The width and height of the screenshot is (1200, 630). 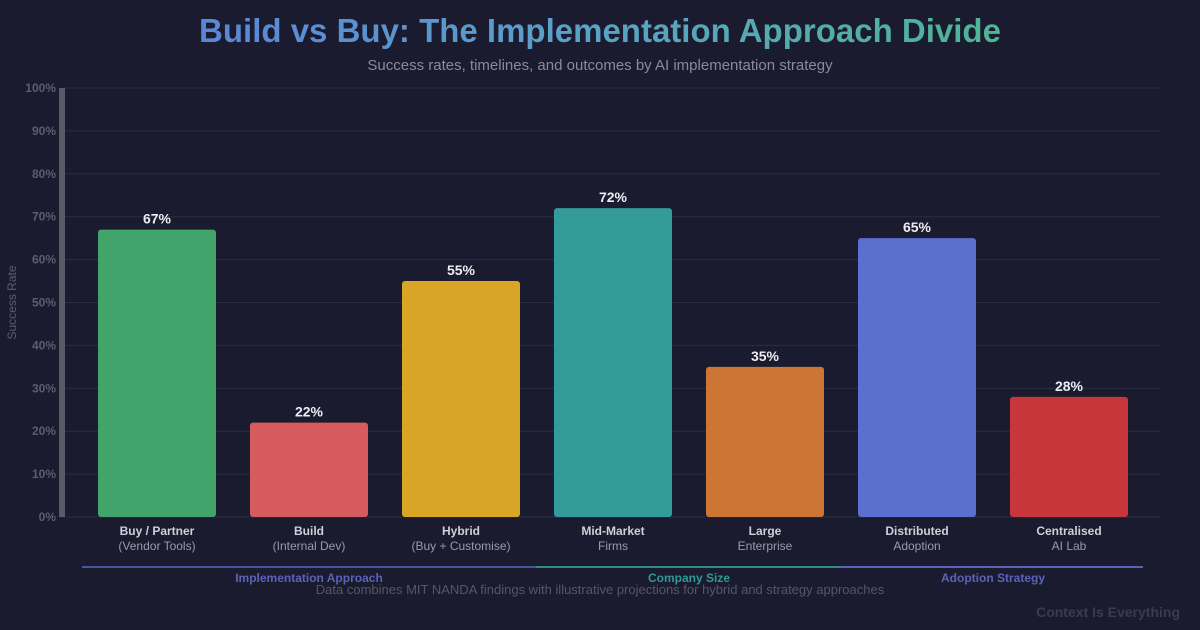 I want to click on x-tick-label: Buy / Partner, so click(x=157, y=531).